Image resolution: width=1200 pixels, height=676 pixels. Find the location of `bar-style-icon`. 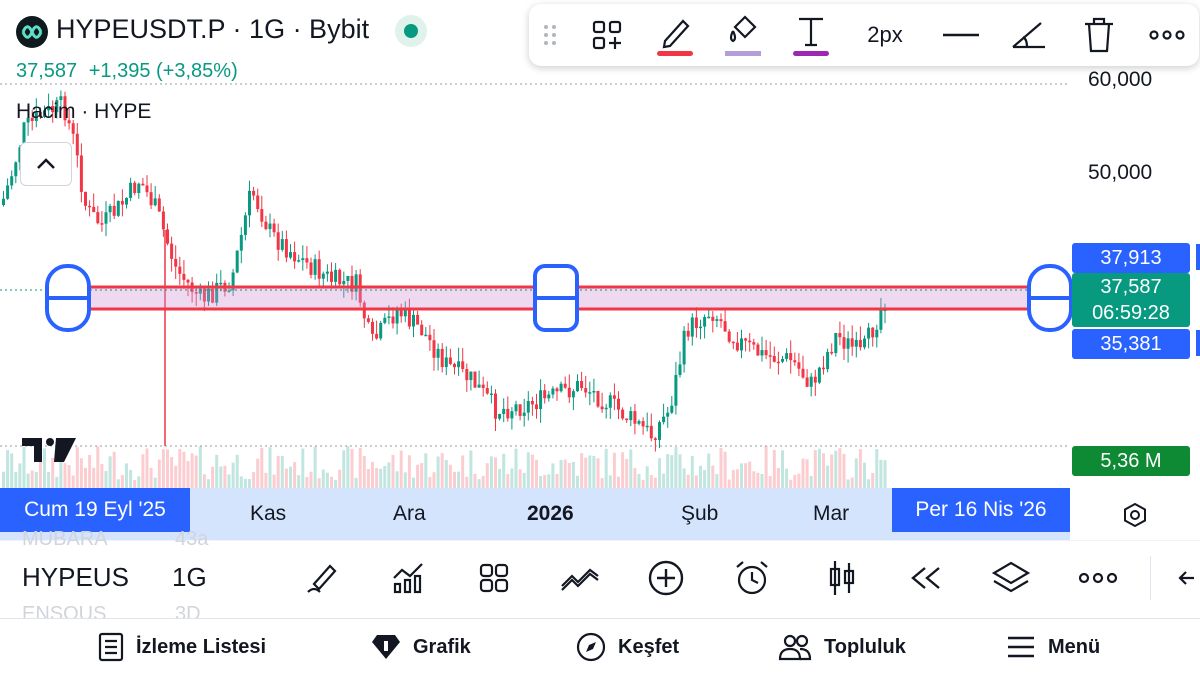

bar-style-icon is located at coordinates (842, 578).